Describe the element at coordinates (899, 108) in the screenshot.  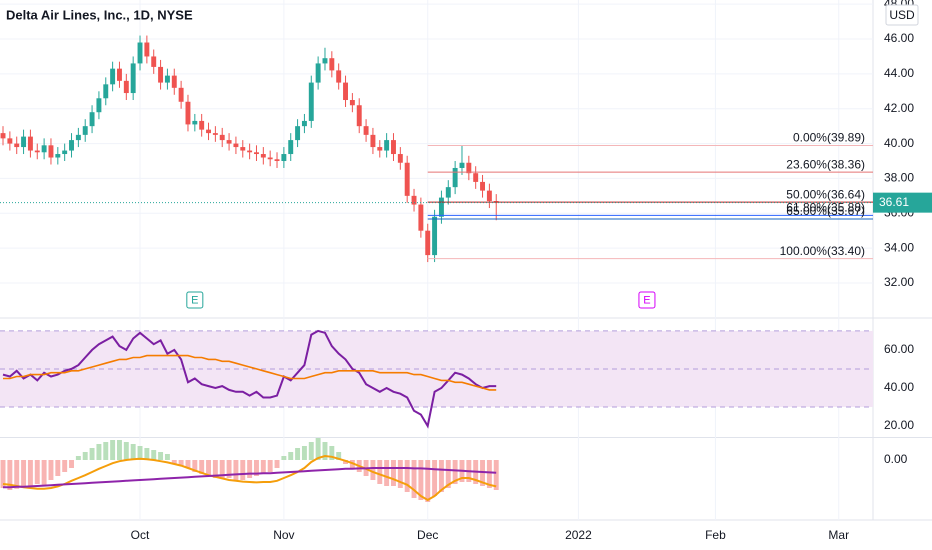
I see `y-tick-label: 42.00` at that location.